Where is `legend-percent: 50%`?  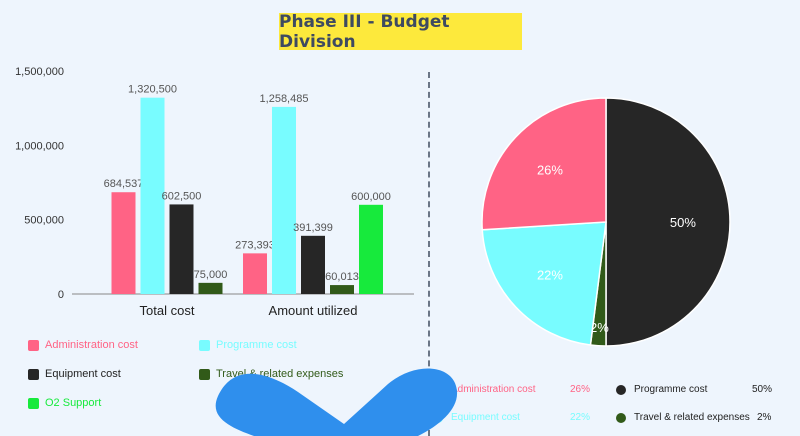
legend-percent: 50% is located at coordinates (762, 389).